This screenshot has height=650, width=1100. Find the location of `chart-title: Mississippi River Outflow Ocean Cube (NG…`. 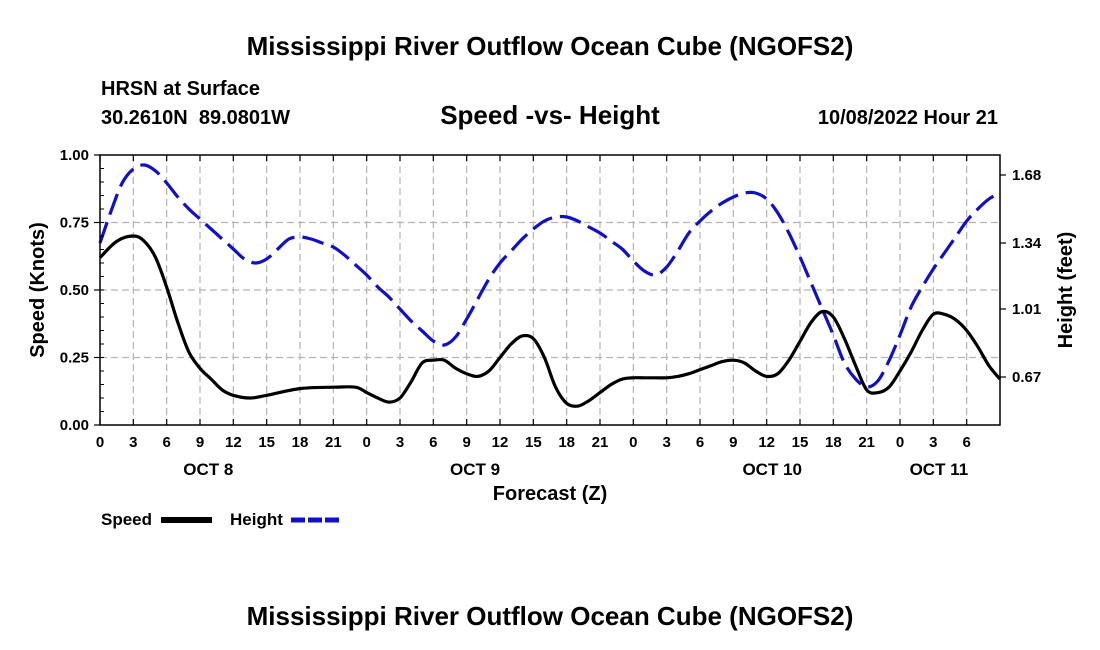

chart-title: Mississippi River Outflow Ocean Cube (NG… is located at coordinates (550, 46).